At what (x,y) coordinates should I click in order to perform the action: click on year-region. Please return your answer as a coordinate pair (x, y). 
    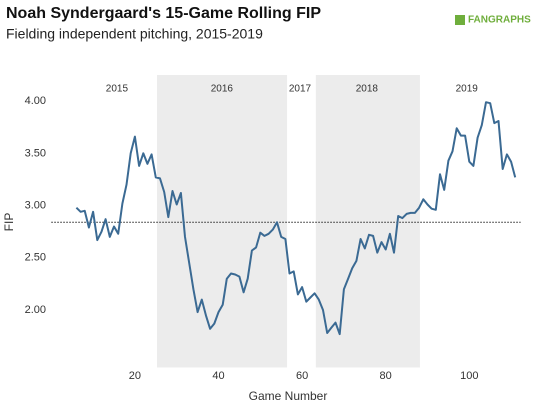
    Looking at the image, I should click on (367, 221).